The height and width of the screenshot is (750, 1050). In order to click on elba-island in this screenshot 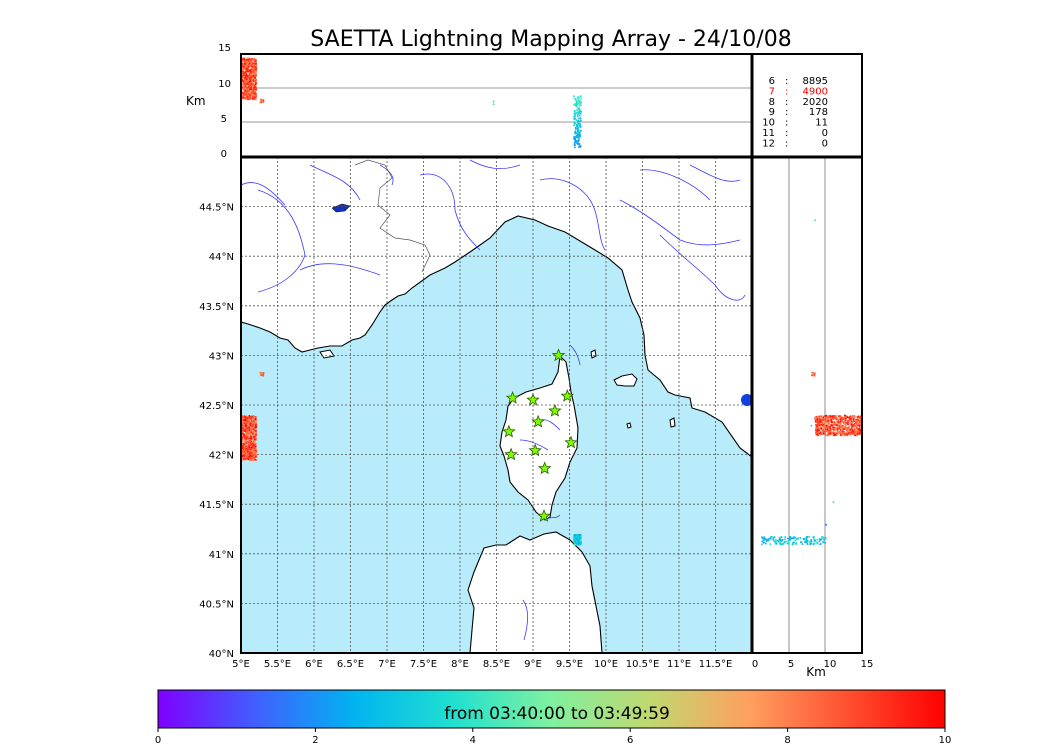, I will do `click(625, 380)`.